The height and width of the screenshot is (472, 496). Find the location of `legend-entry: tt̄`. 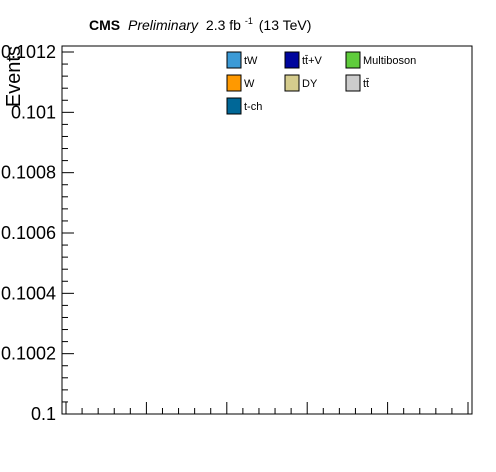

legend-entry: tt̄ is located at coordinates (357, 83).